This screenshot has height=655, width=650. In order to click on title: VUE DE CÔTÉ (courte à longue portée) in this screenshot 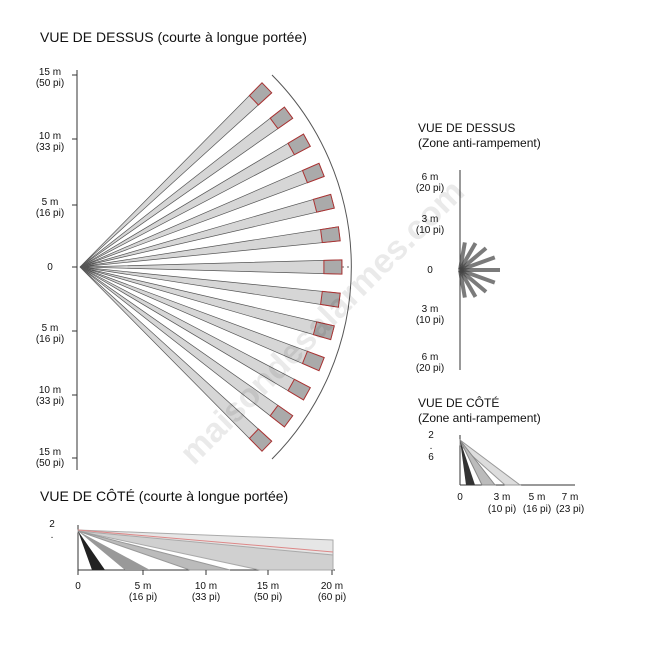, I will do `click(164, 496)`.